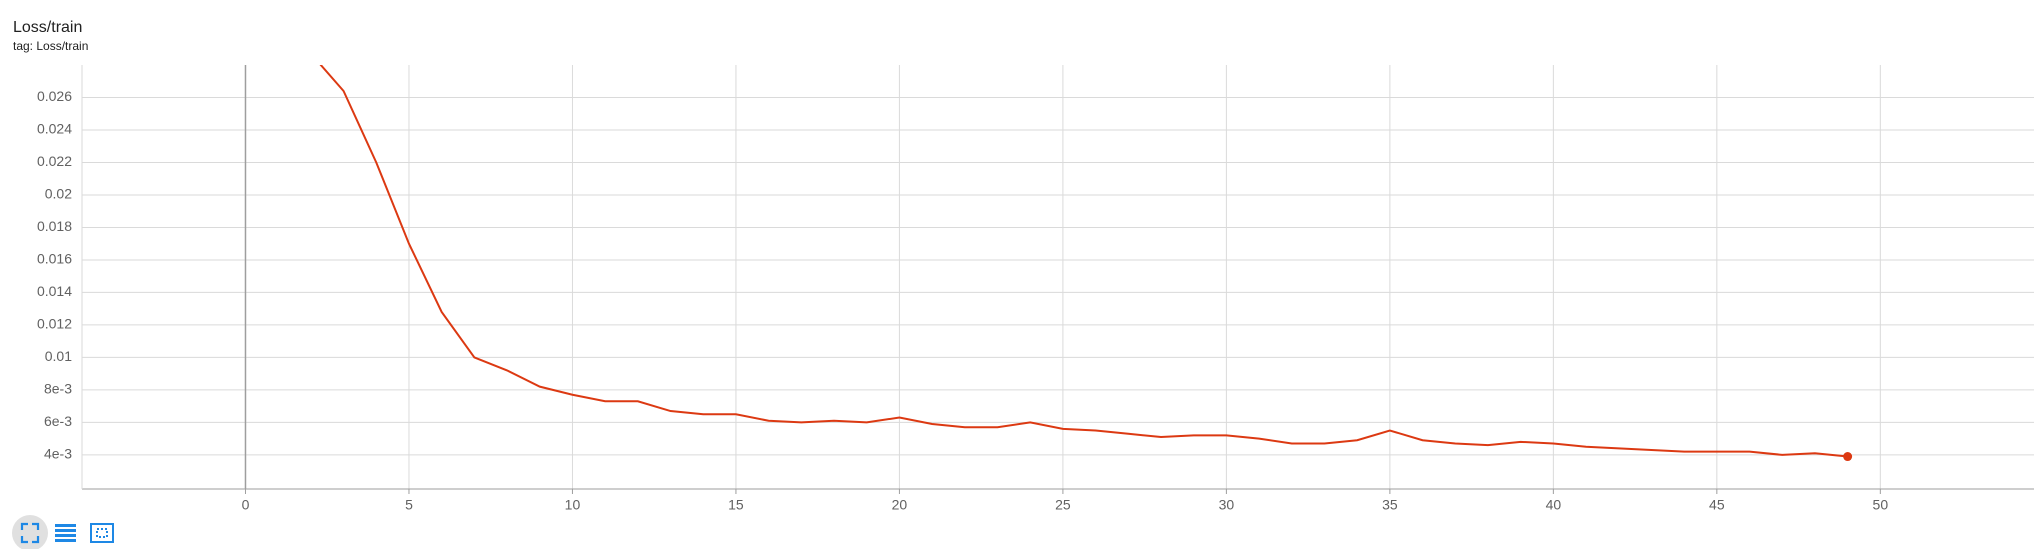 The height and width of the screenshot is (549, 2034). Describe the element at coordinates (65, 533) in the screenshot. I see `toggle-log-button` at that location.